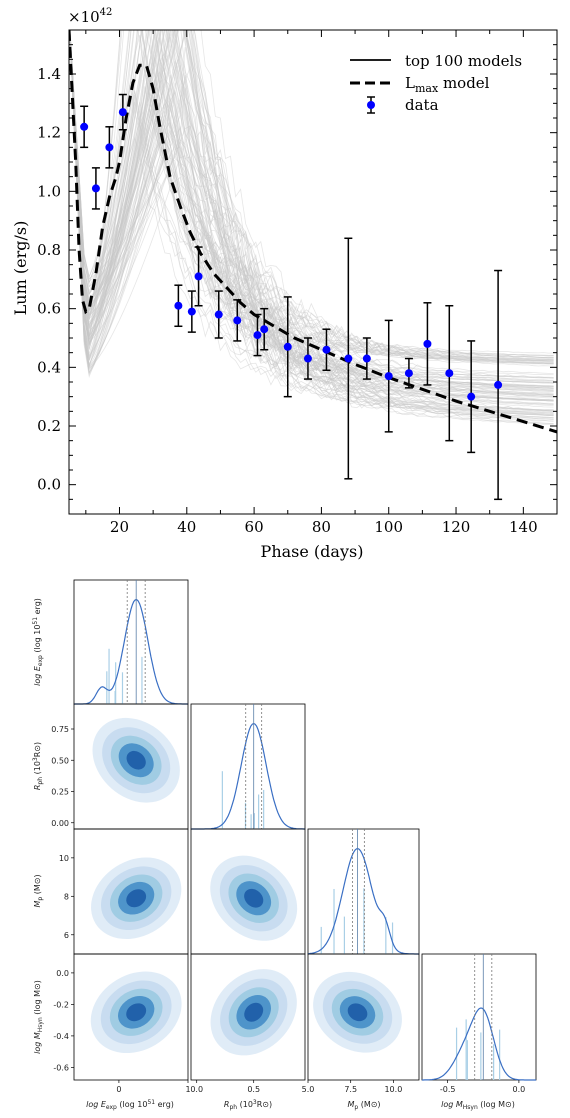 This screenshot has height=1118, width=570. I want to click on corner-x-tick-label: -0.5, so click(448, 1089).